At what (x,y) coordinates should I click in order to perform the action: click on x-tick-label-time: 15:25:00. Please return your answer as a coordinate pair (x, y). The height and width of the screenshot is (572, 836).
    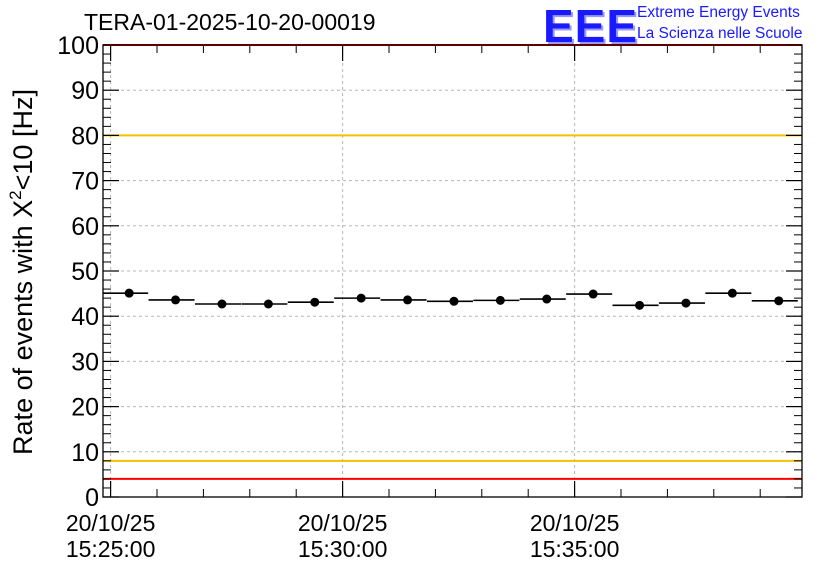
    Looking at the image, I should click on (111, 549).